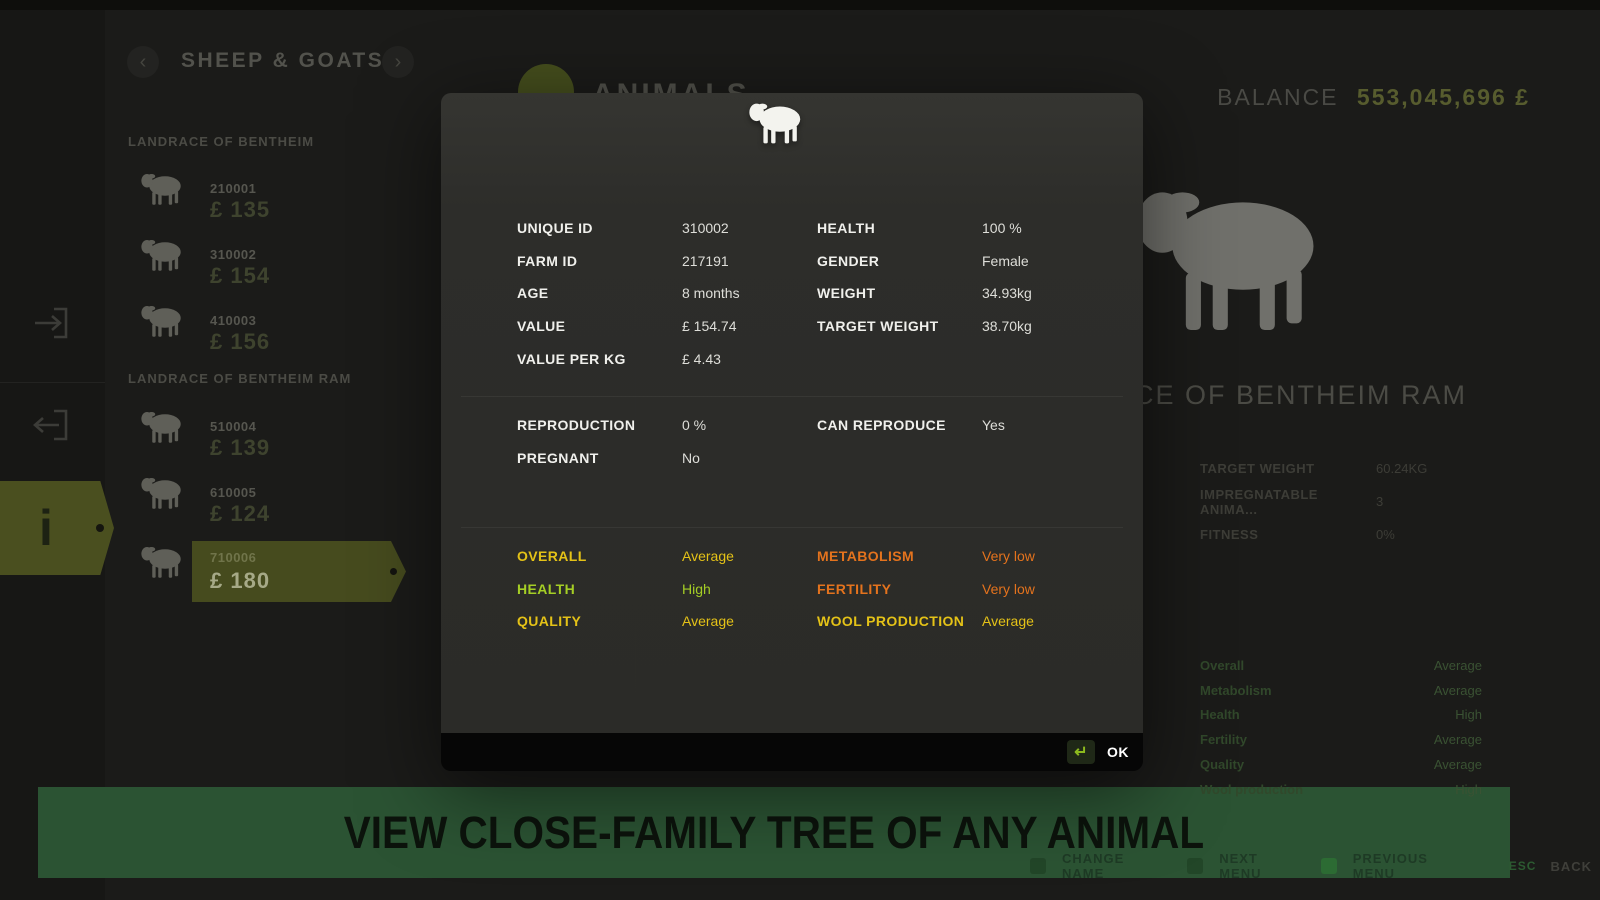  What do you see at coordinates (547, 260) in the screenshot?
I see `field-label: FARM ID` at bounding box center [547, 260].